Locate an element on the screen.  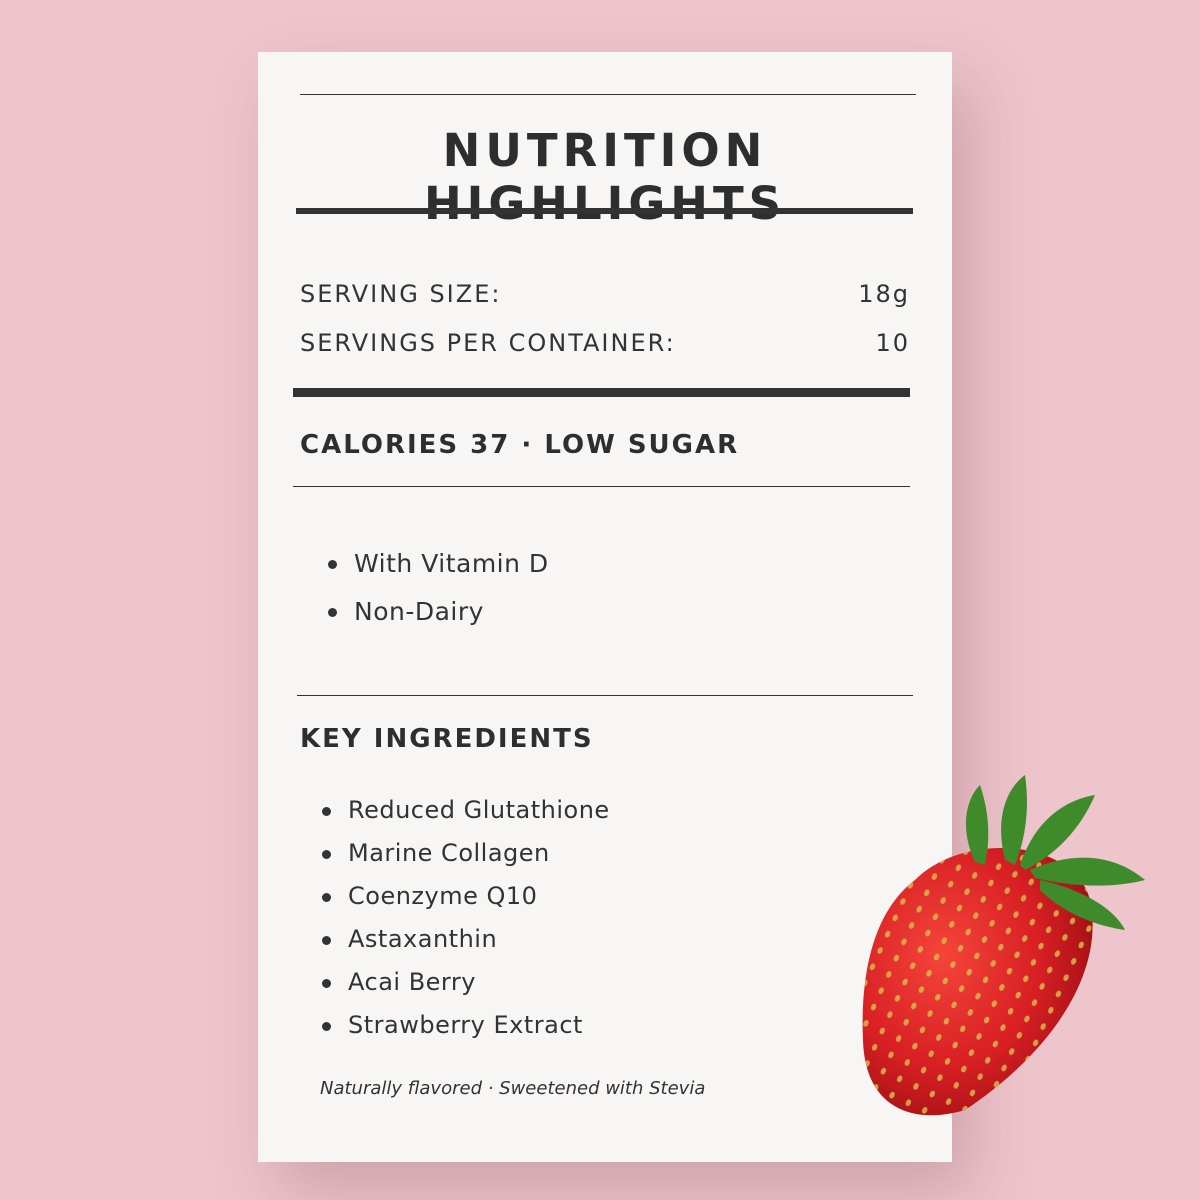
claim-item: Non-Dairy is located at coordinates (436, 612).